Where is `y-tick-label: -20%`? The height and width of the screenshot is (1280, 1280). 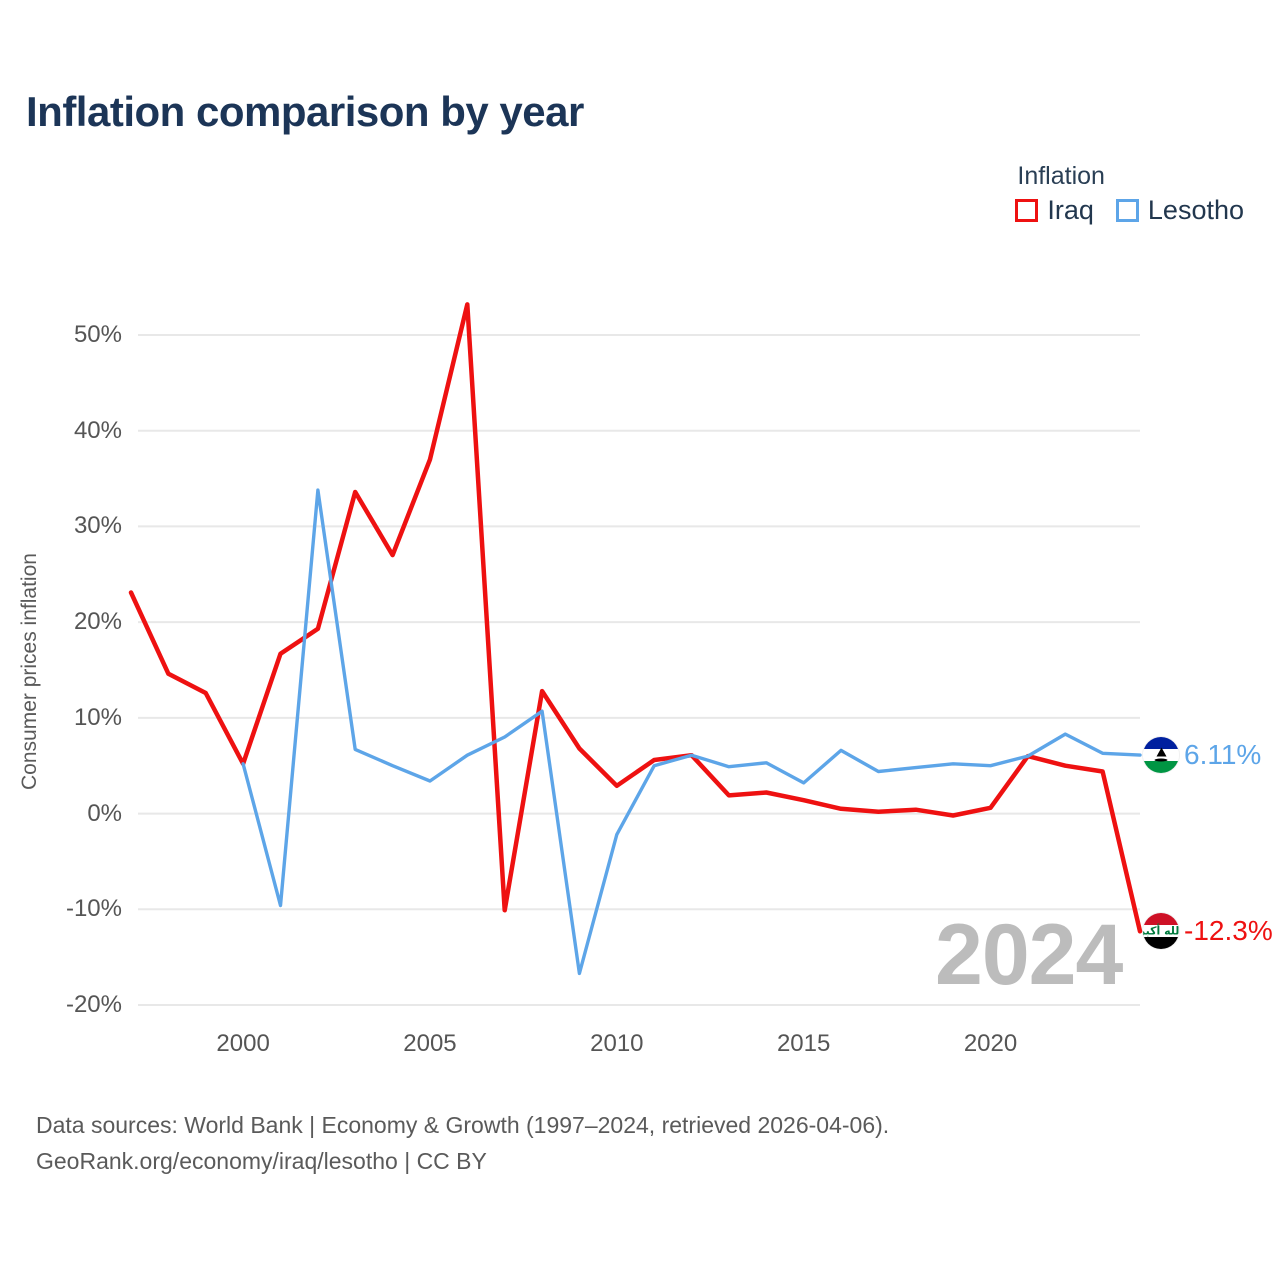 y-tick-label: -20% is located at coordinates (93, 1004).